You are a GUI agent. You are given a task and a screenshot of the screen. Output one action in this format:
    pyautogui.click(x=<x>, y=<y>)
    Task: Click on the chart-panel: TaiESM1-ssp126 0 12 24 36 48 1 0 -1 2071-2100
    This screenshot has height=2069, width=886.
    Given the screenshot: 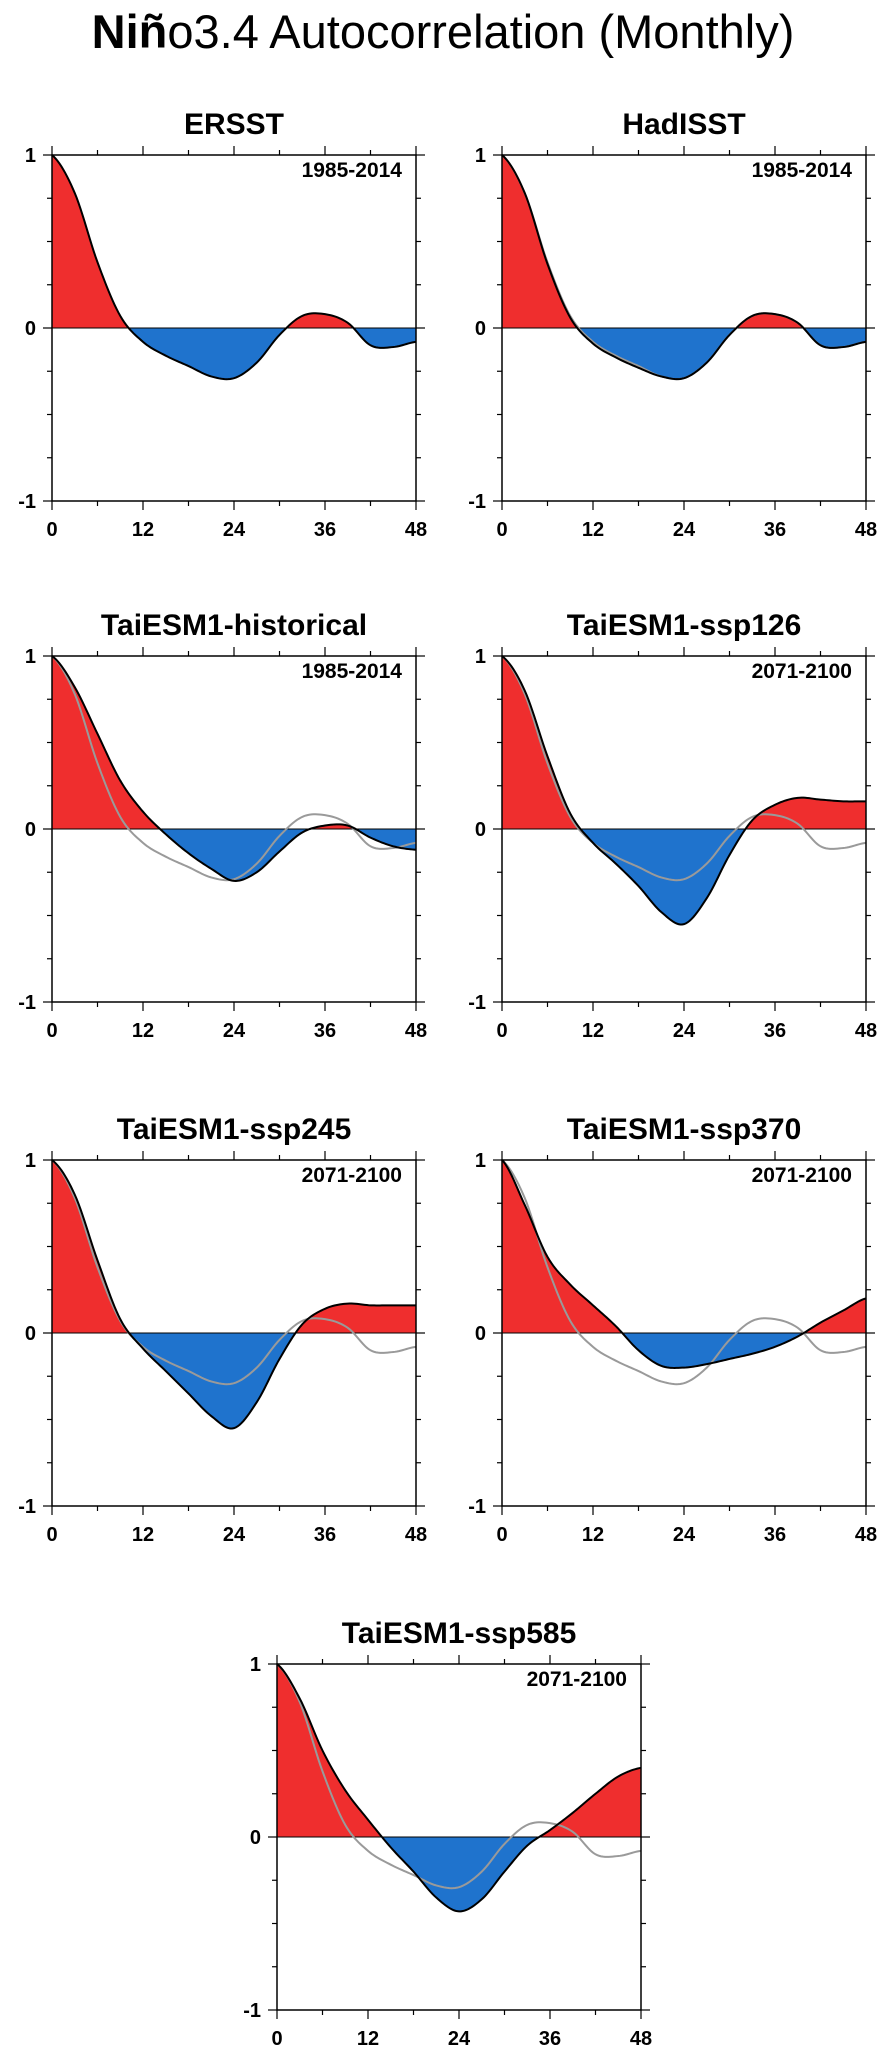 What is the action you would take?
    pyautogui.click(x=672, y=825)
    